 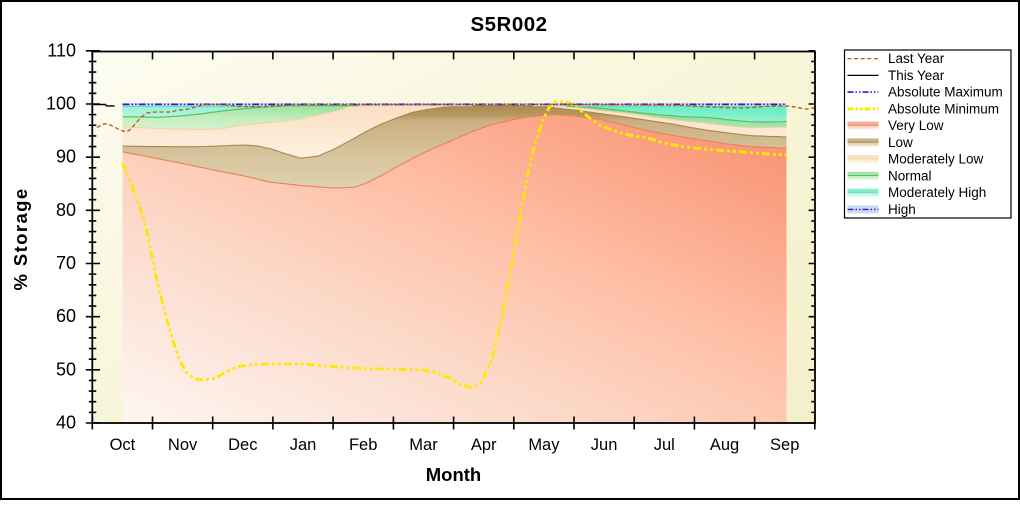 I want to click on svg-text: 60, so click(x=66, y=316).